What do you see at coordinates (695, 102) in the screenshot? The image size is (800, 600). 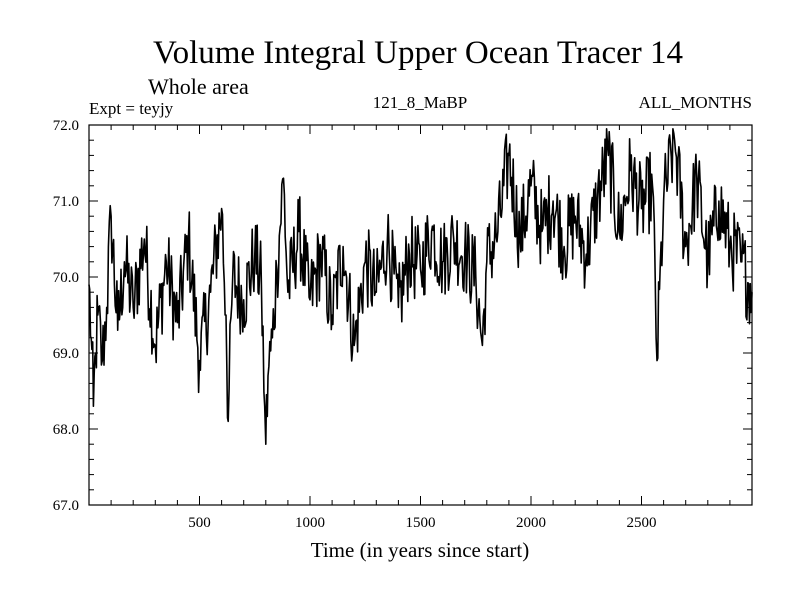 I see `months-label: ALL_MONTHS` at bounding box center [695, 102].